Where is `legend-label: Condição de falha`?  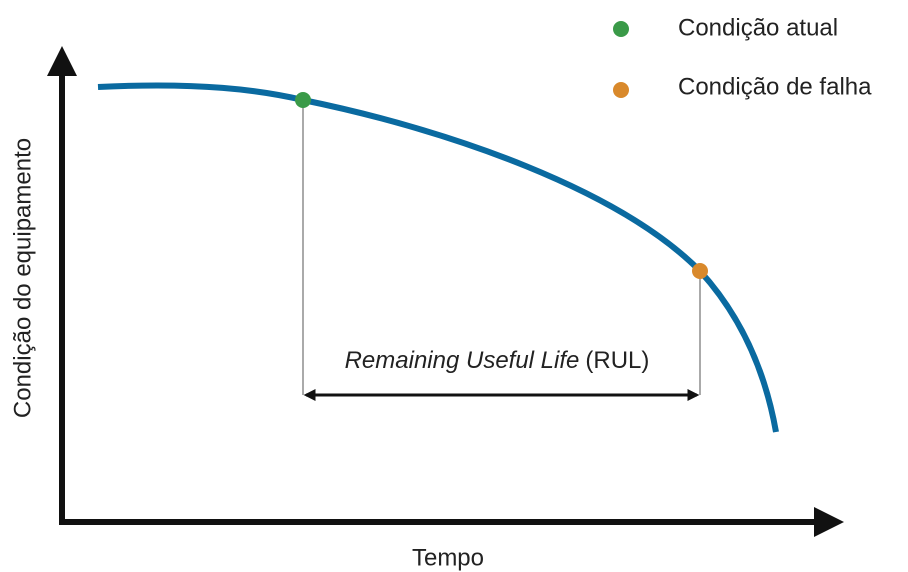
legend-label: Condição de falha is located at coordinates (775, 86).